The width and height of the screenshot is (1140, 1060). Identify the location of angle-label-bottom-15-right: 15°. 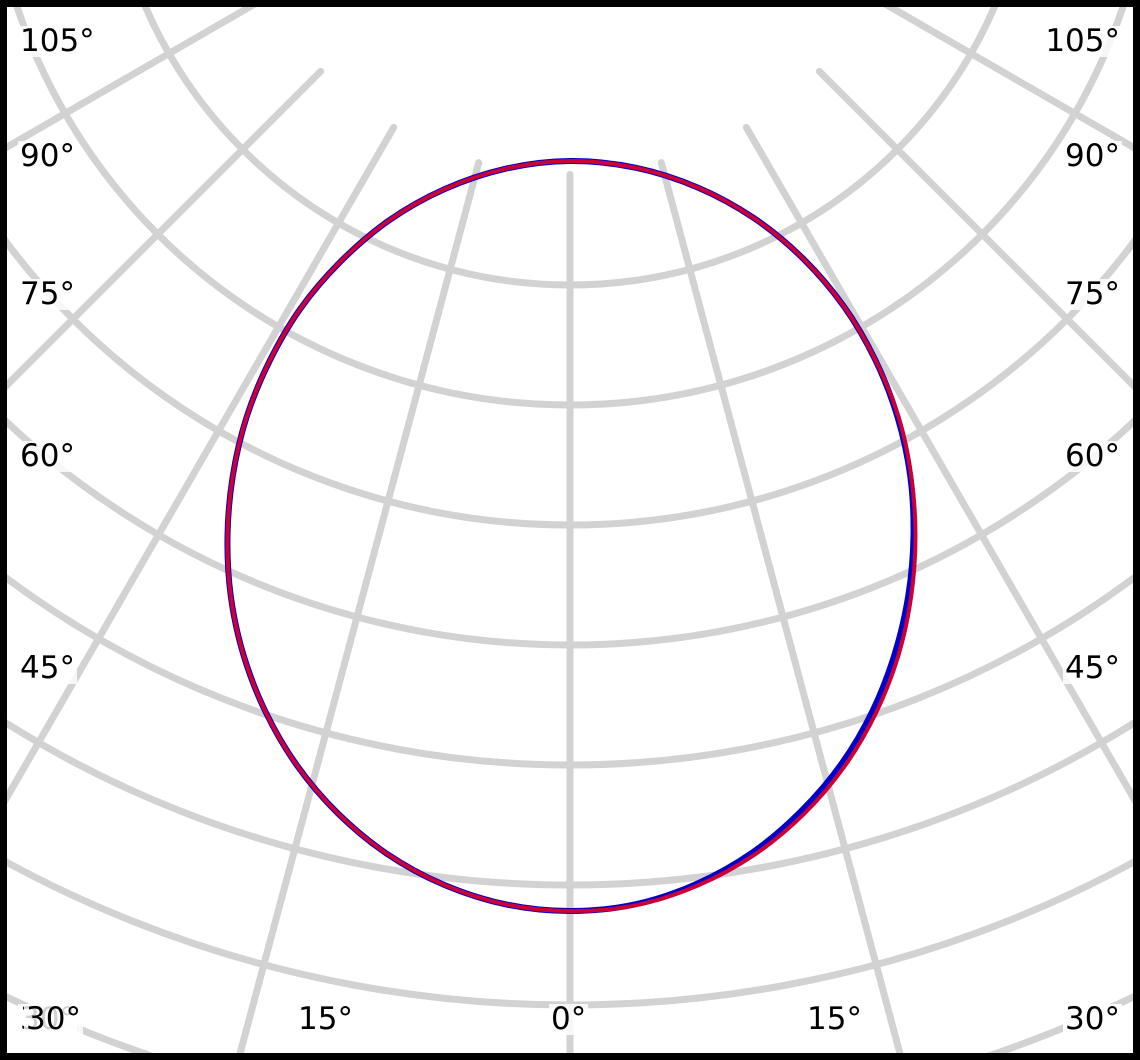
(834, 1019).